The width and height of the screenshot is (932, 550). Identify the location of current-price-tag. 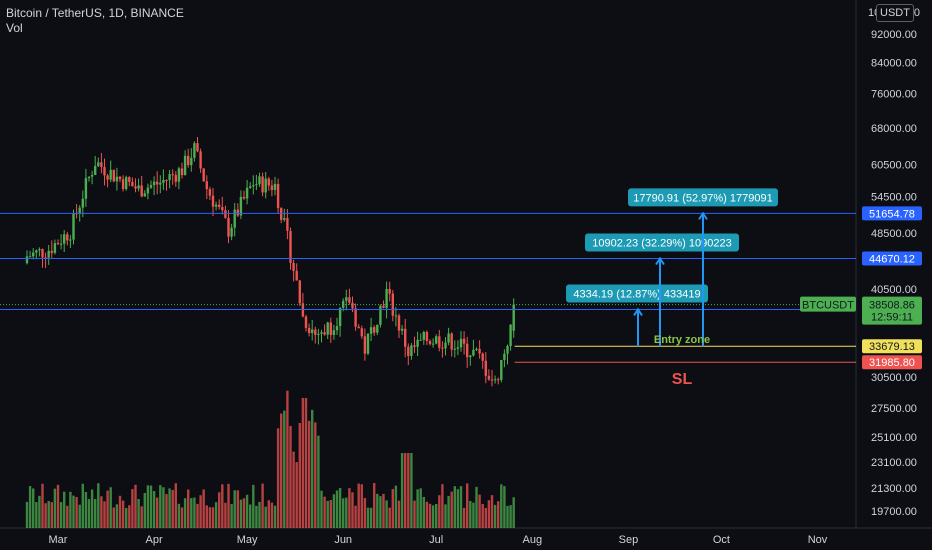
(892, 310).